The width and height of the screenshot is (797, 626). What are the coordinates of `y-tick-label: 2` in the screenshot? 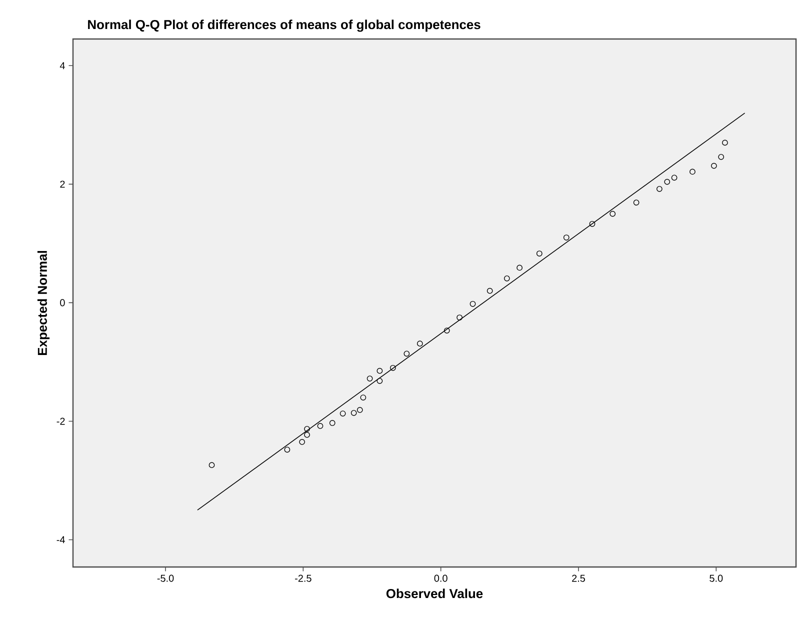 It's located at (62, 184).